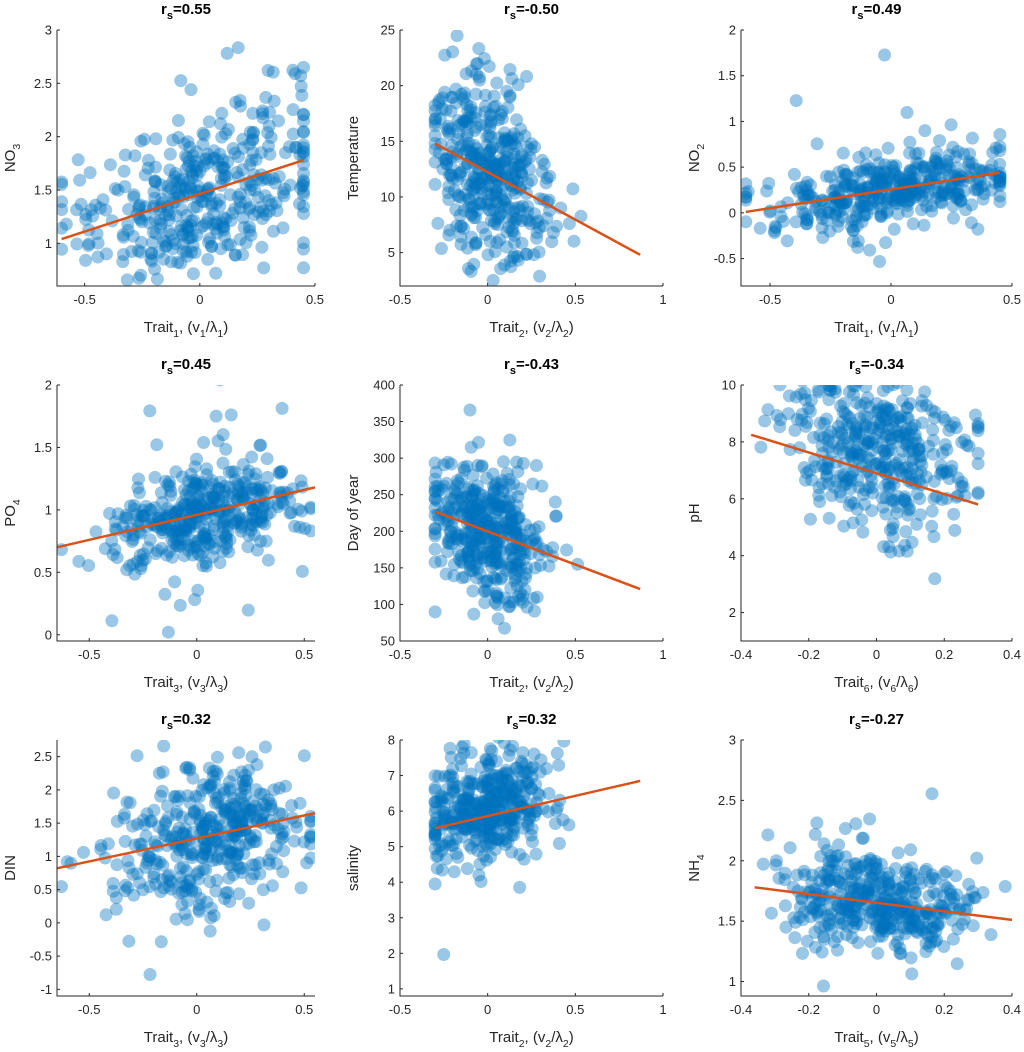  What do you see at coordinates (732, 860) in the screenshot?
I see `y-tick-label: 2` at bounding box center [732, 860].